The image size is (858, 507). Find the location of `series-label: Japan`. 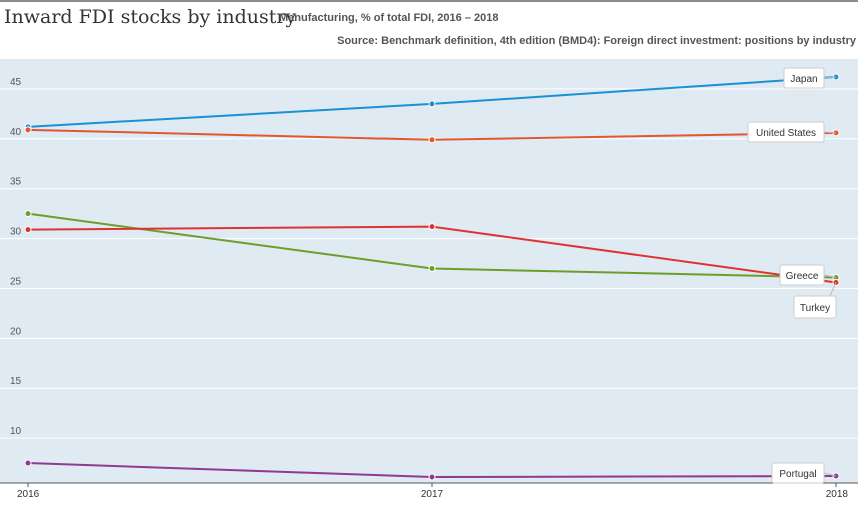

series-label: Japan is located at coordinates (803, 79).